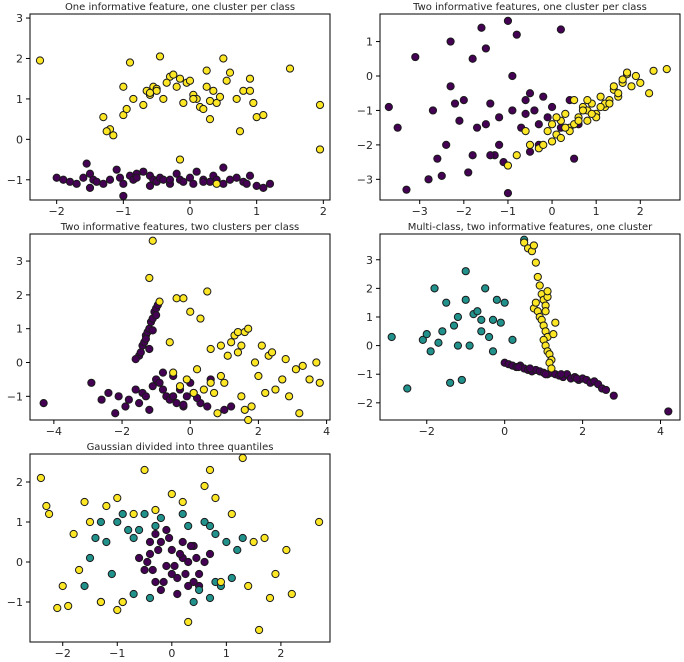  Describe the element at coordinates (63, 653) in the screenshot. I see `x-tick-label: −2` at that location.